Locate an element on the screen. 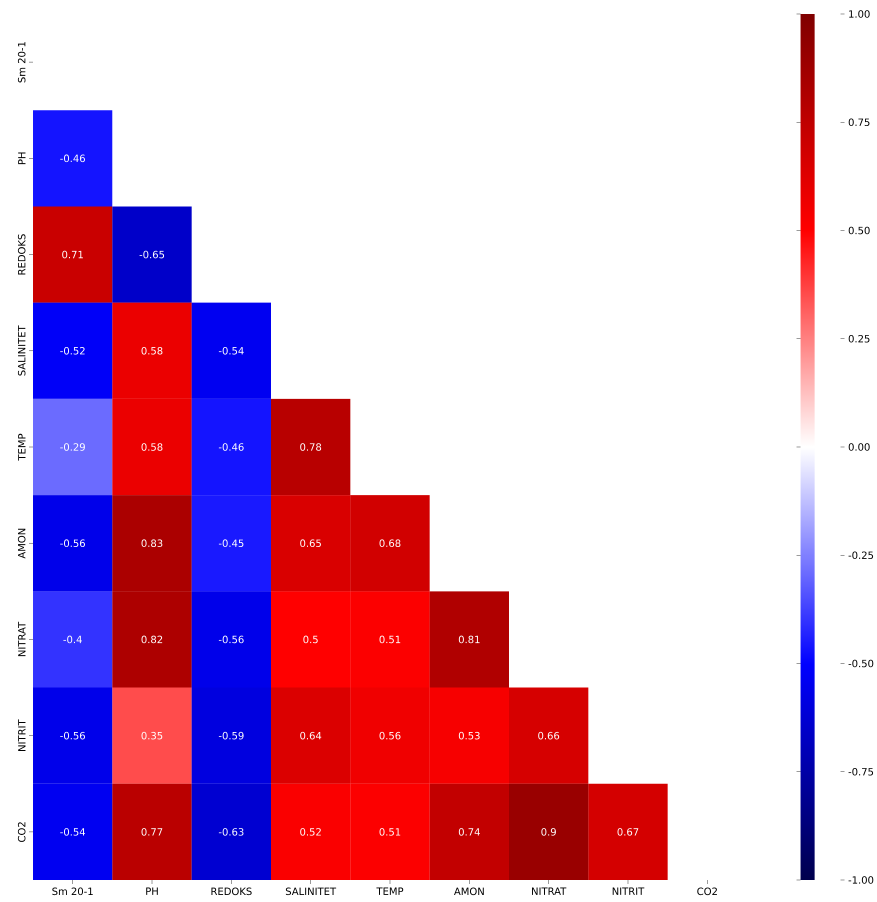 The image size is (877, 902). data-label: -0.29 is located at coordinates (72, 447).